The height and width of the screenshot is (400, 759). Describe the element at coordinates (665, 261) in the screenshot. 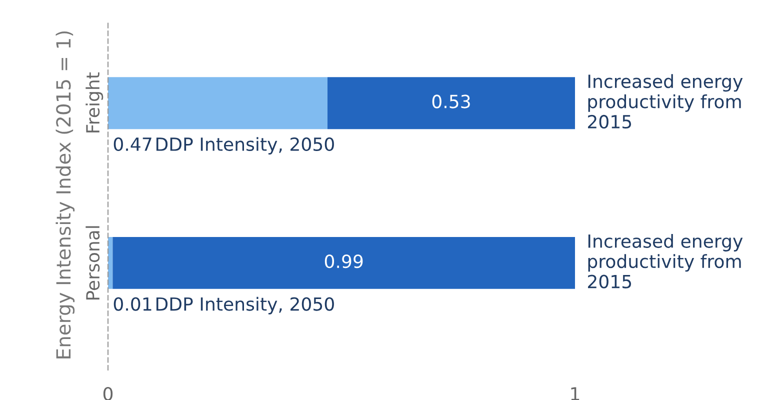

I see `text: Increased energy productivity from 2015` at that location.